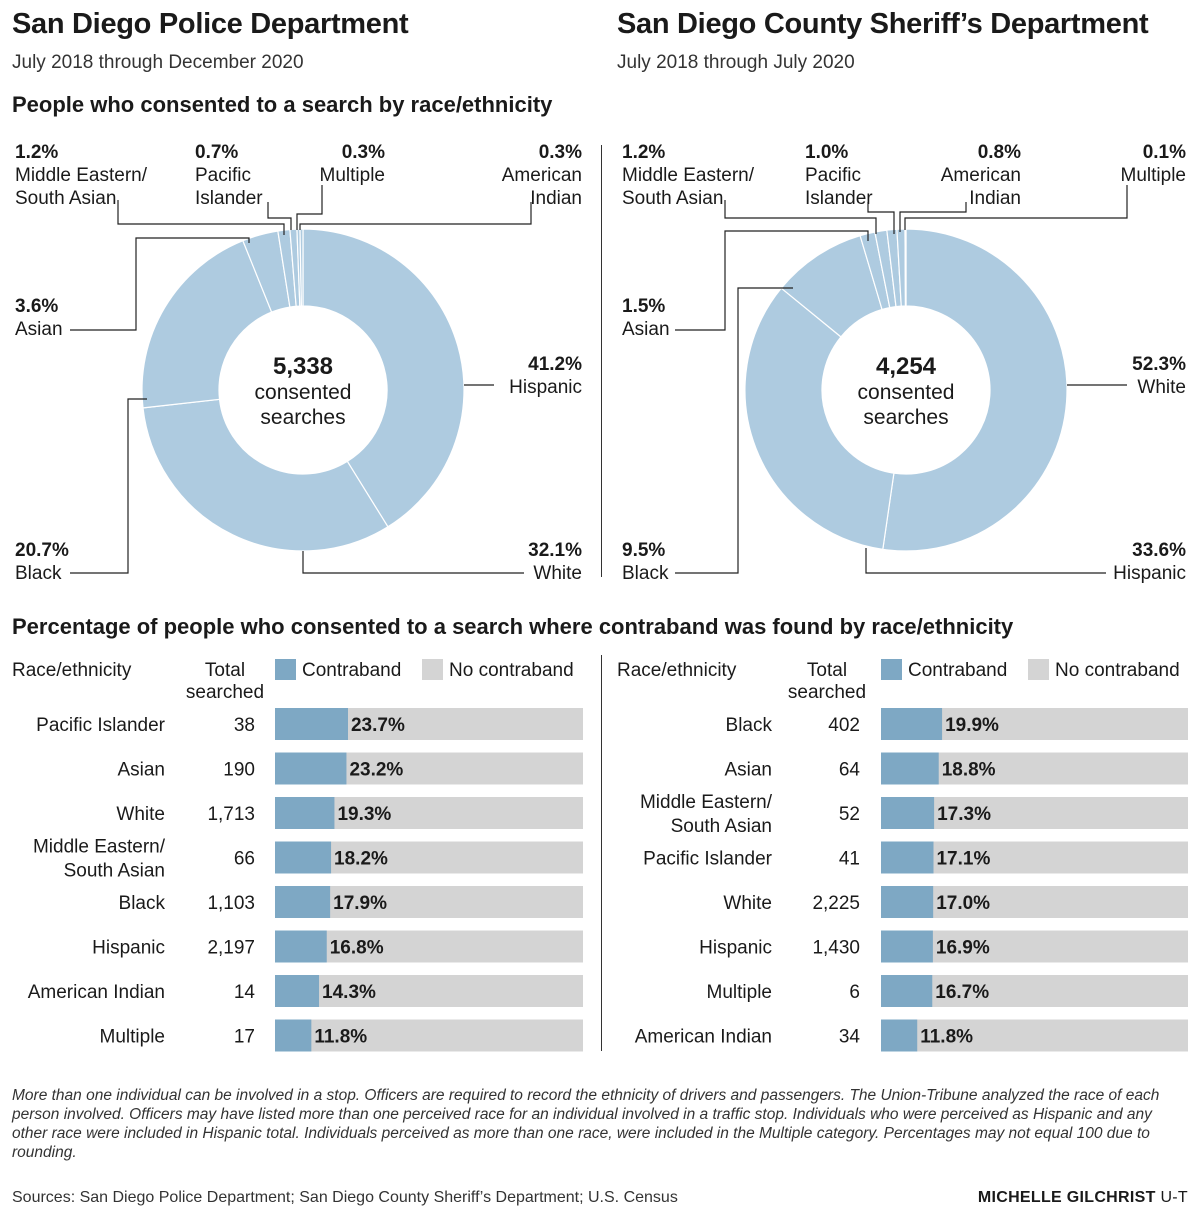  What do you see at coordinates (303, 366) in the screenshot?
I see `police-donut-center-number: 5,338` at bounding box center [303, 366].